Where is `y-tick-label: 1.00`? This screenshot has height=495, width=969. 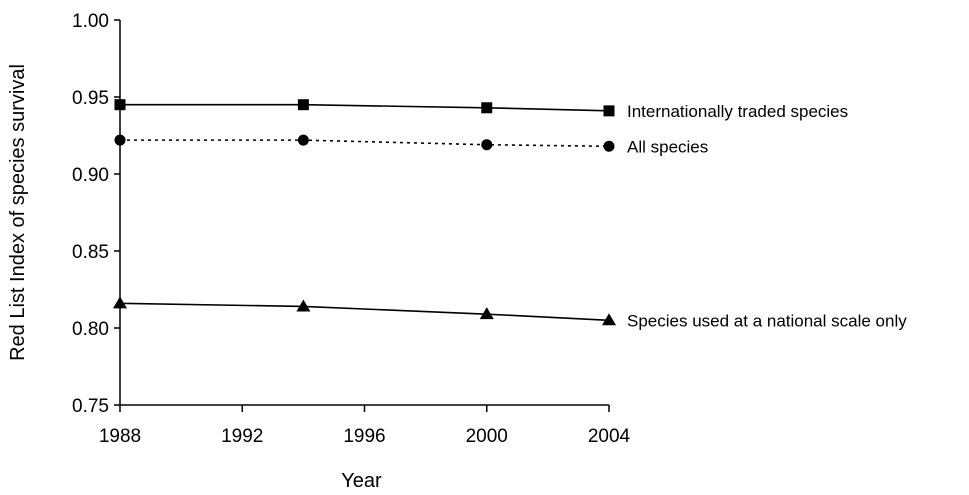 y-tick-label: 1.00 is located at coordinates (90, 21).